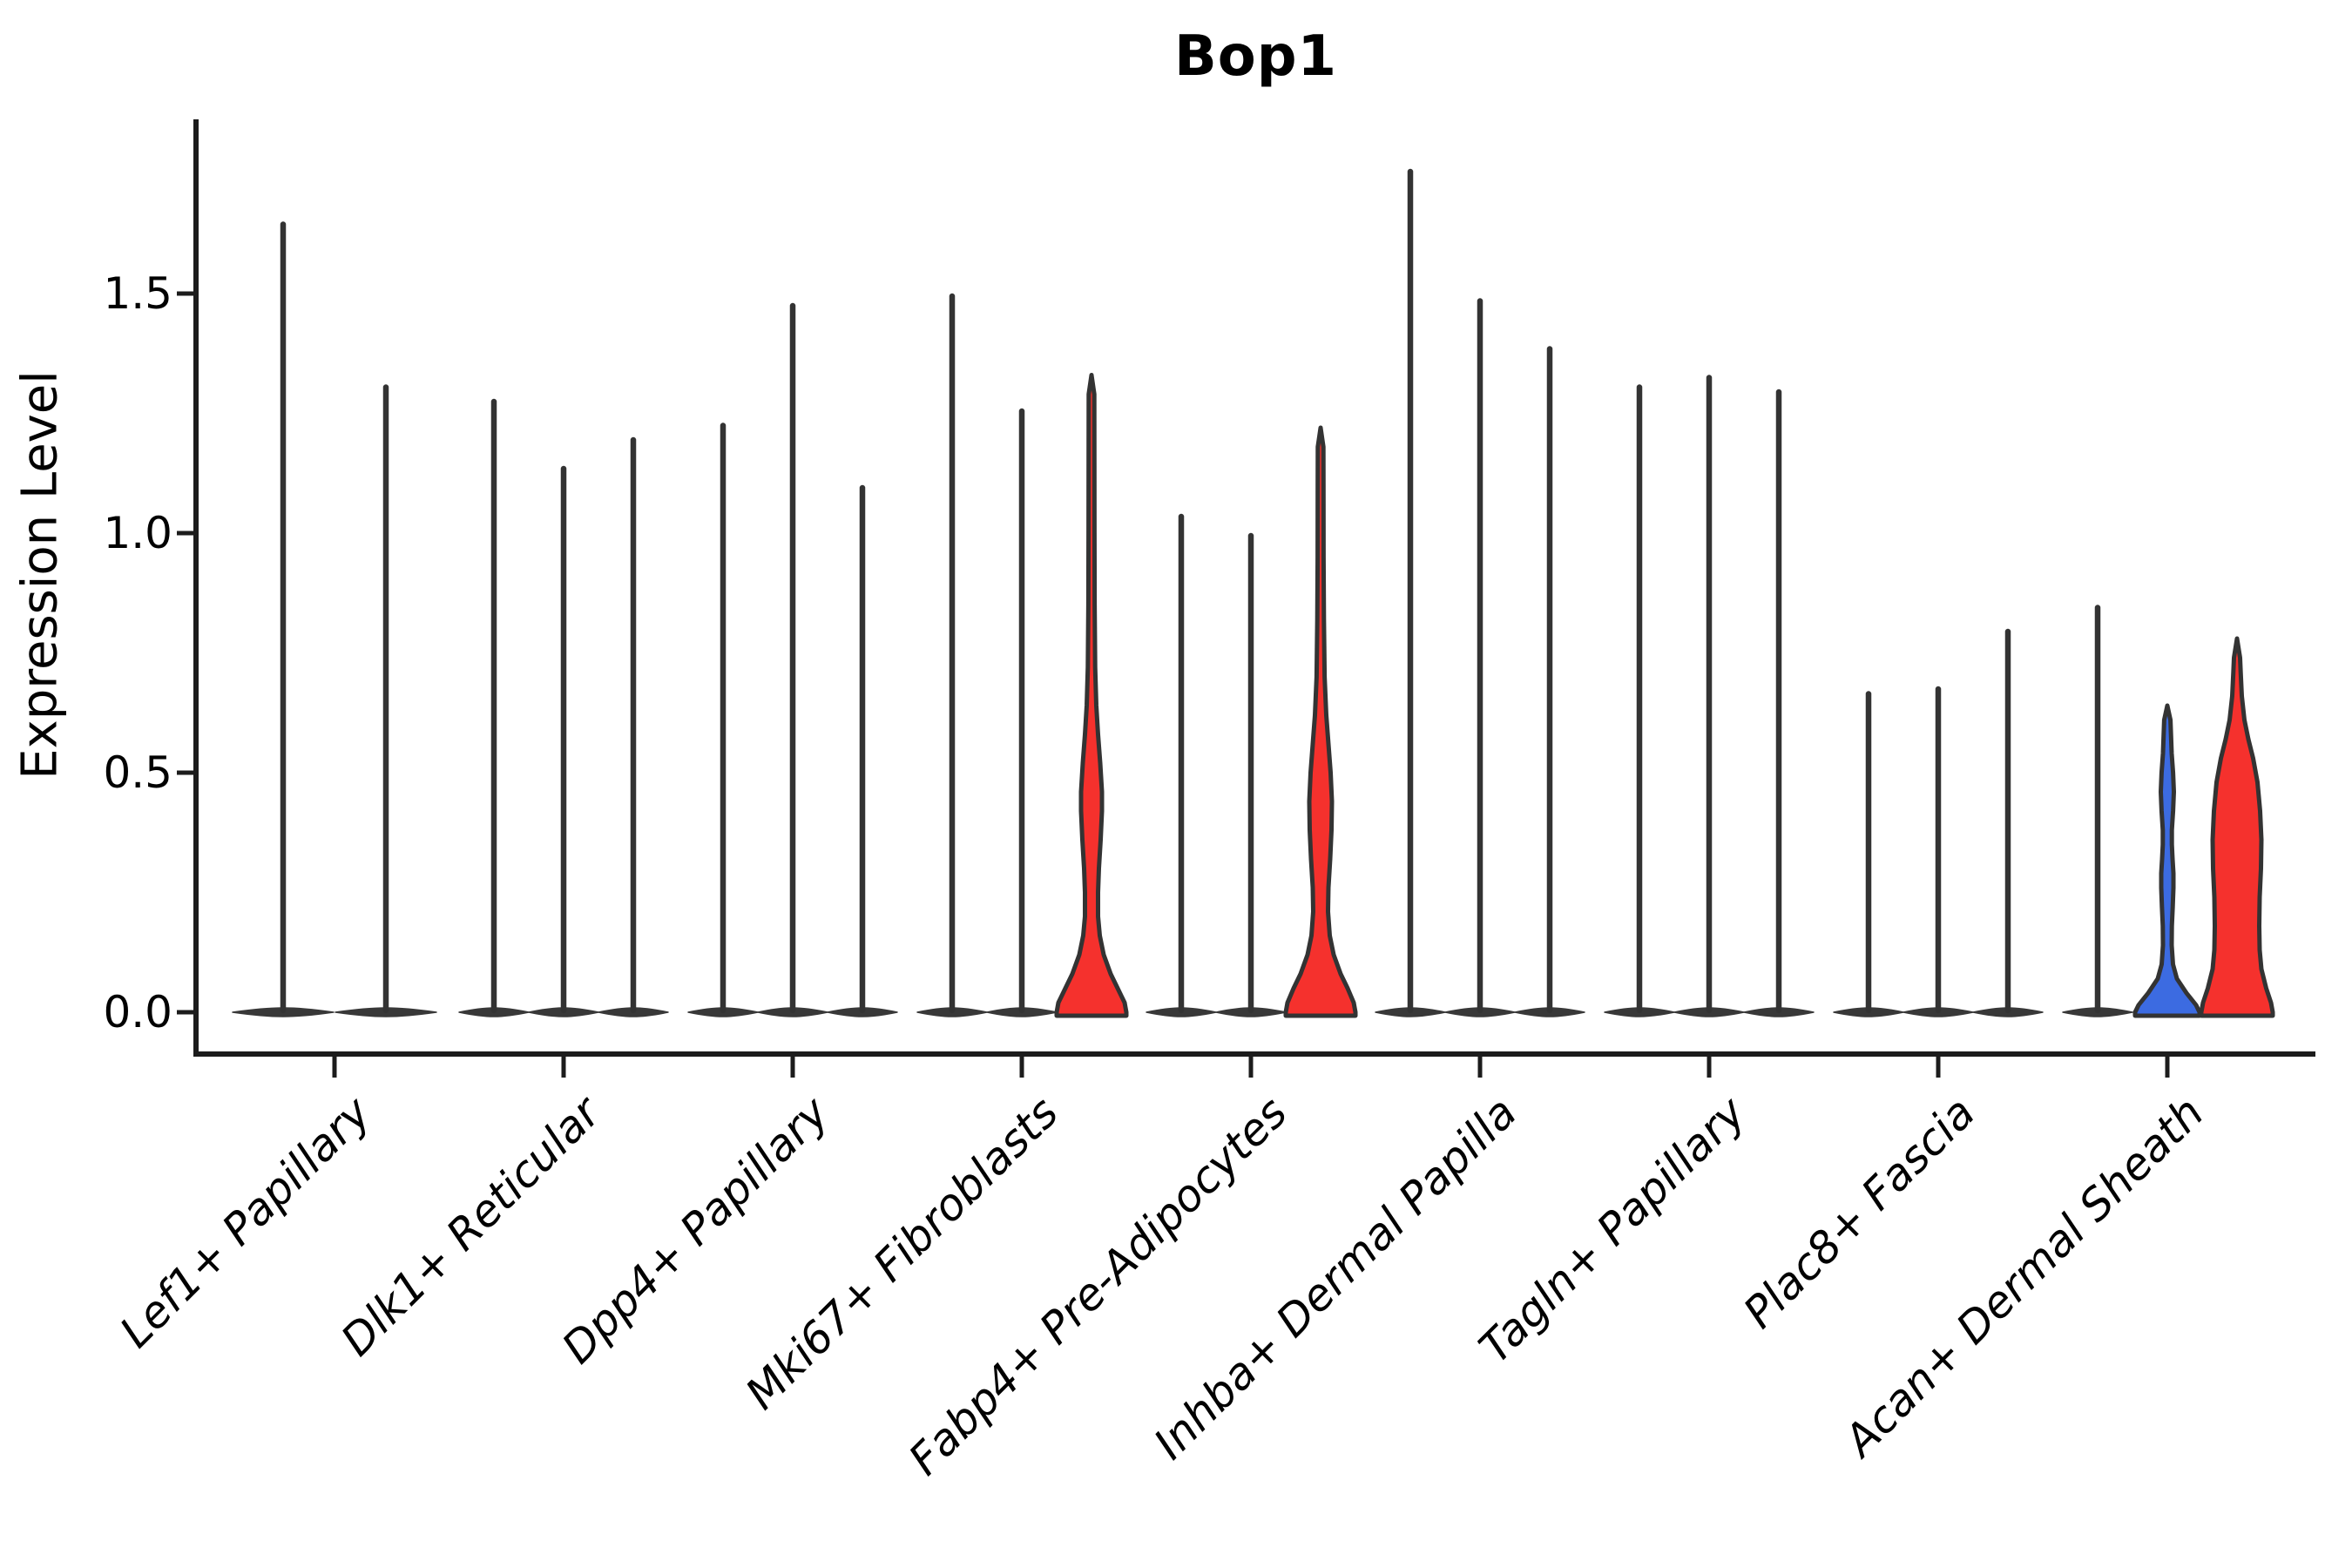 The image size is (2352, 1568). I want to click on chart-title: Bop1, so click(1255, 56).